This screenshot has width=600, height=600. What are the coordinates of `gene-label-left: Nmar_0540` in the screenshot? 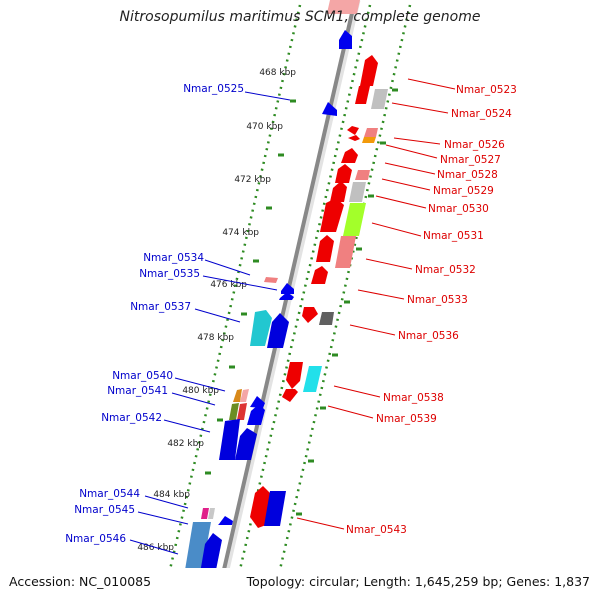 It's located at (142, 376).